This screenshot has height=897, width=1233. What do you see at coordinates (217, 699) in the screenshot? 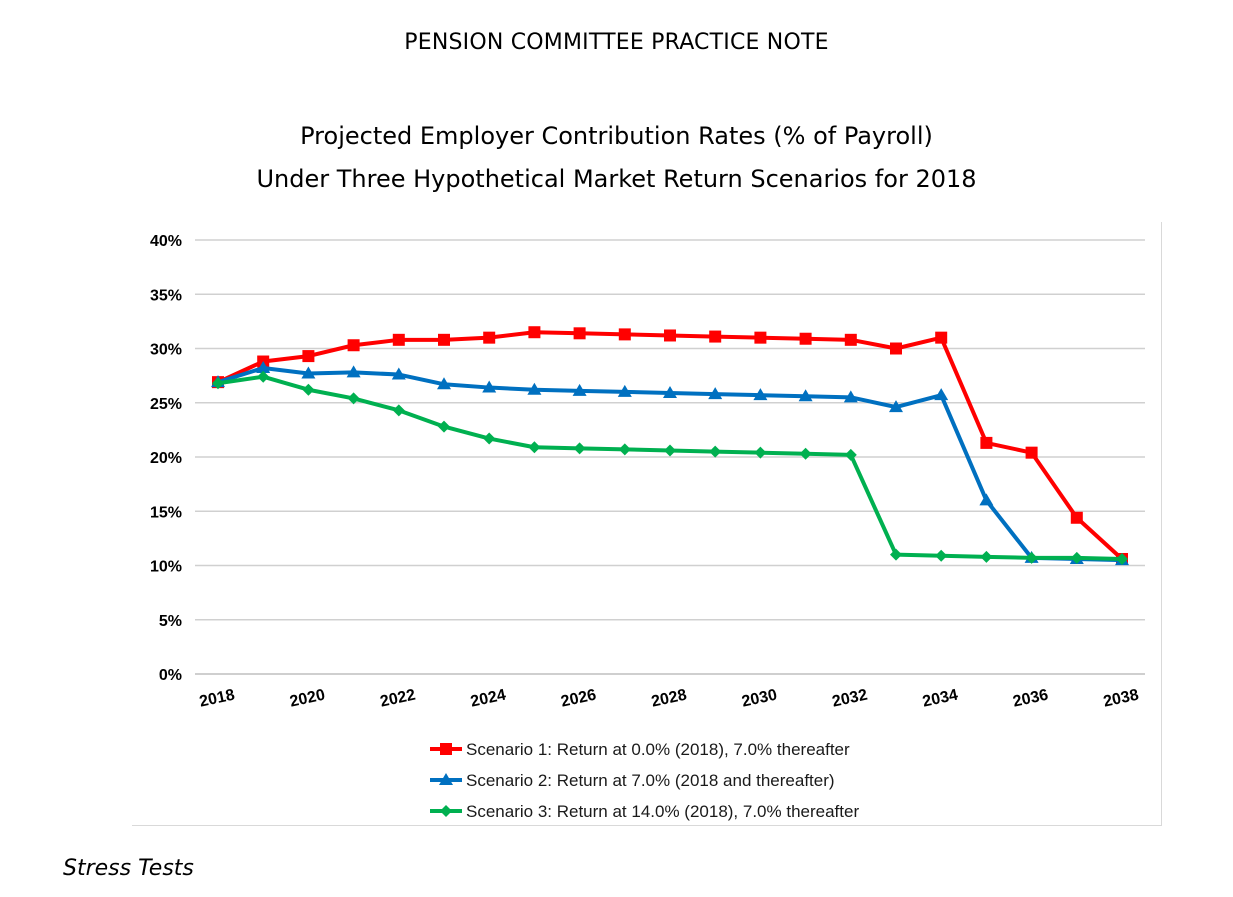
I see `x-tick-label: 2018` at bounding box center [217, 699].